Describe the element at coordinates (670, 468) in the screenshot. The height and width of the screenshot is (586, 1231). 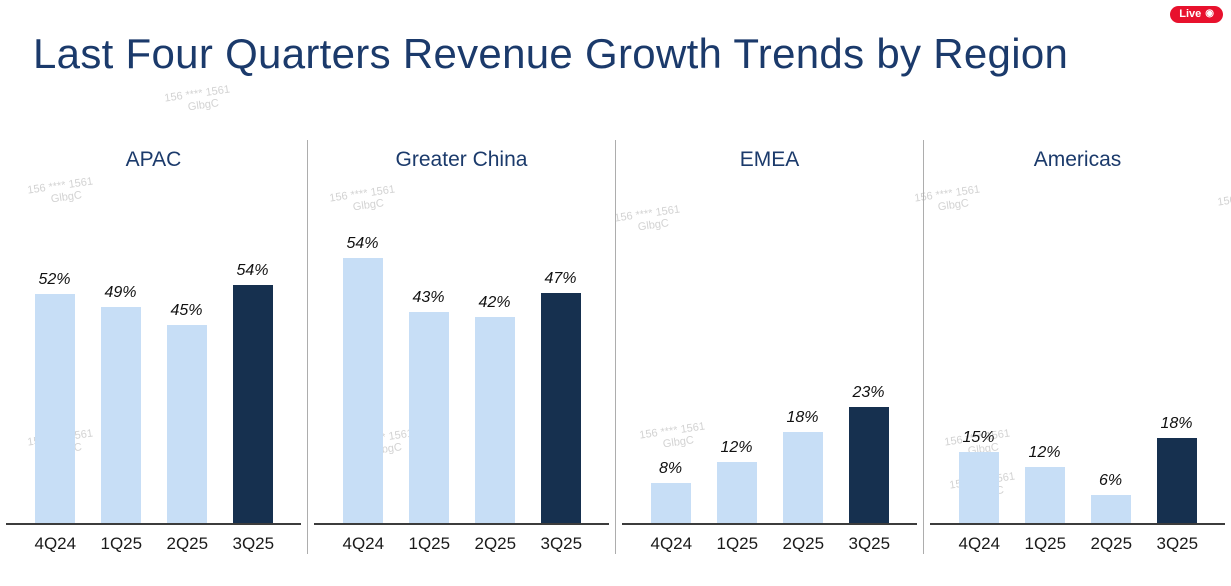
I see `bar-value-label: 8%` at that location.